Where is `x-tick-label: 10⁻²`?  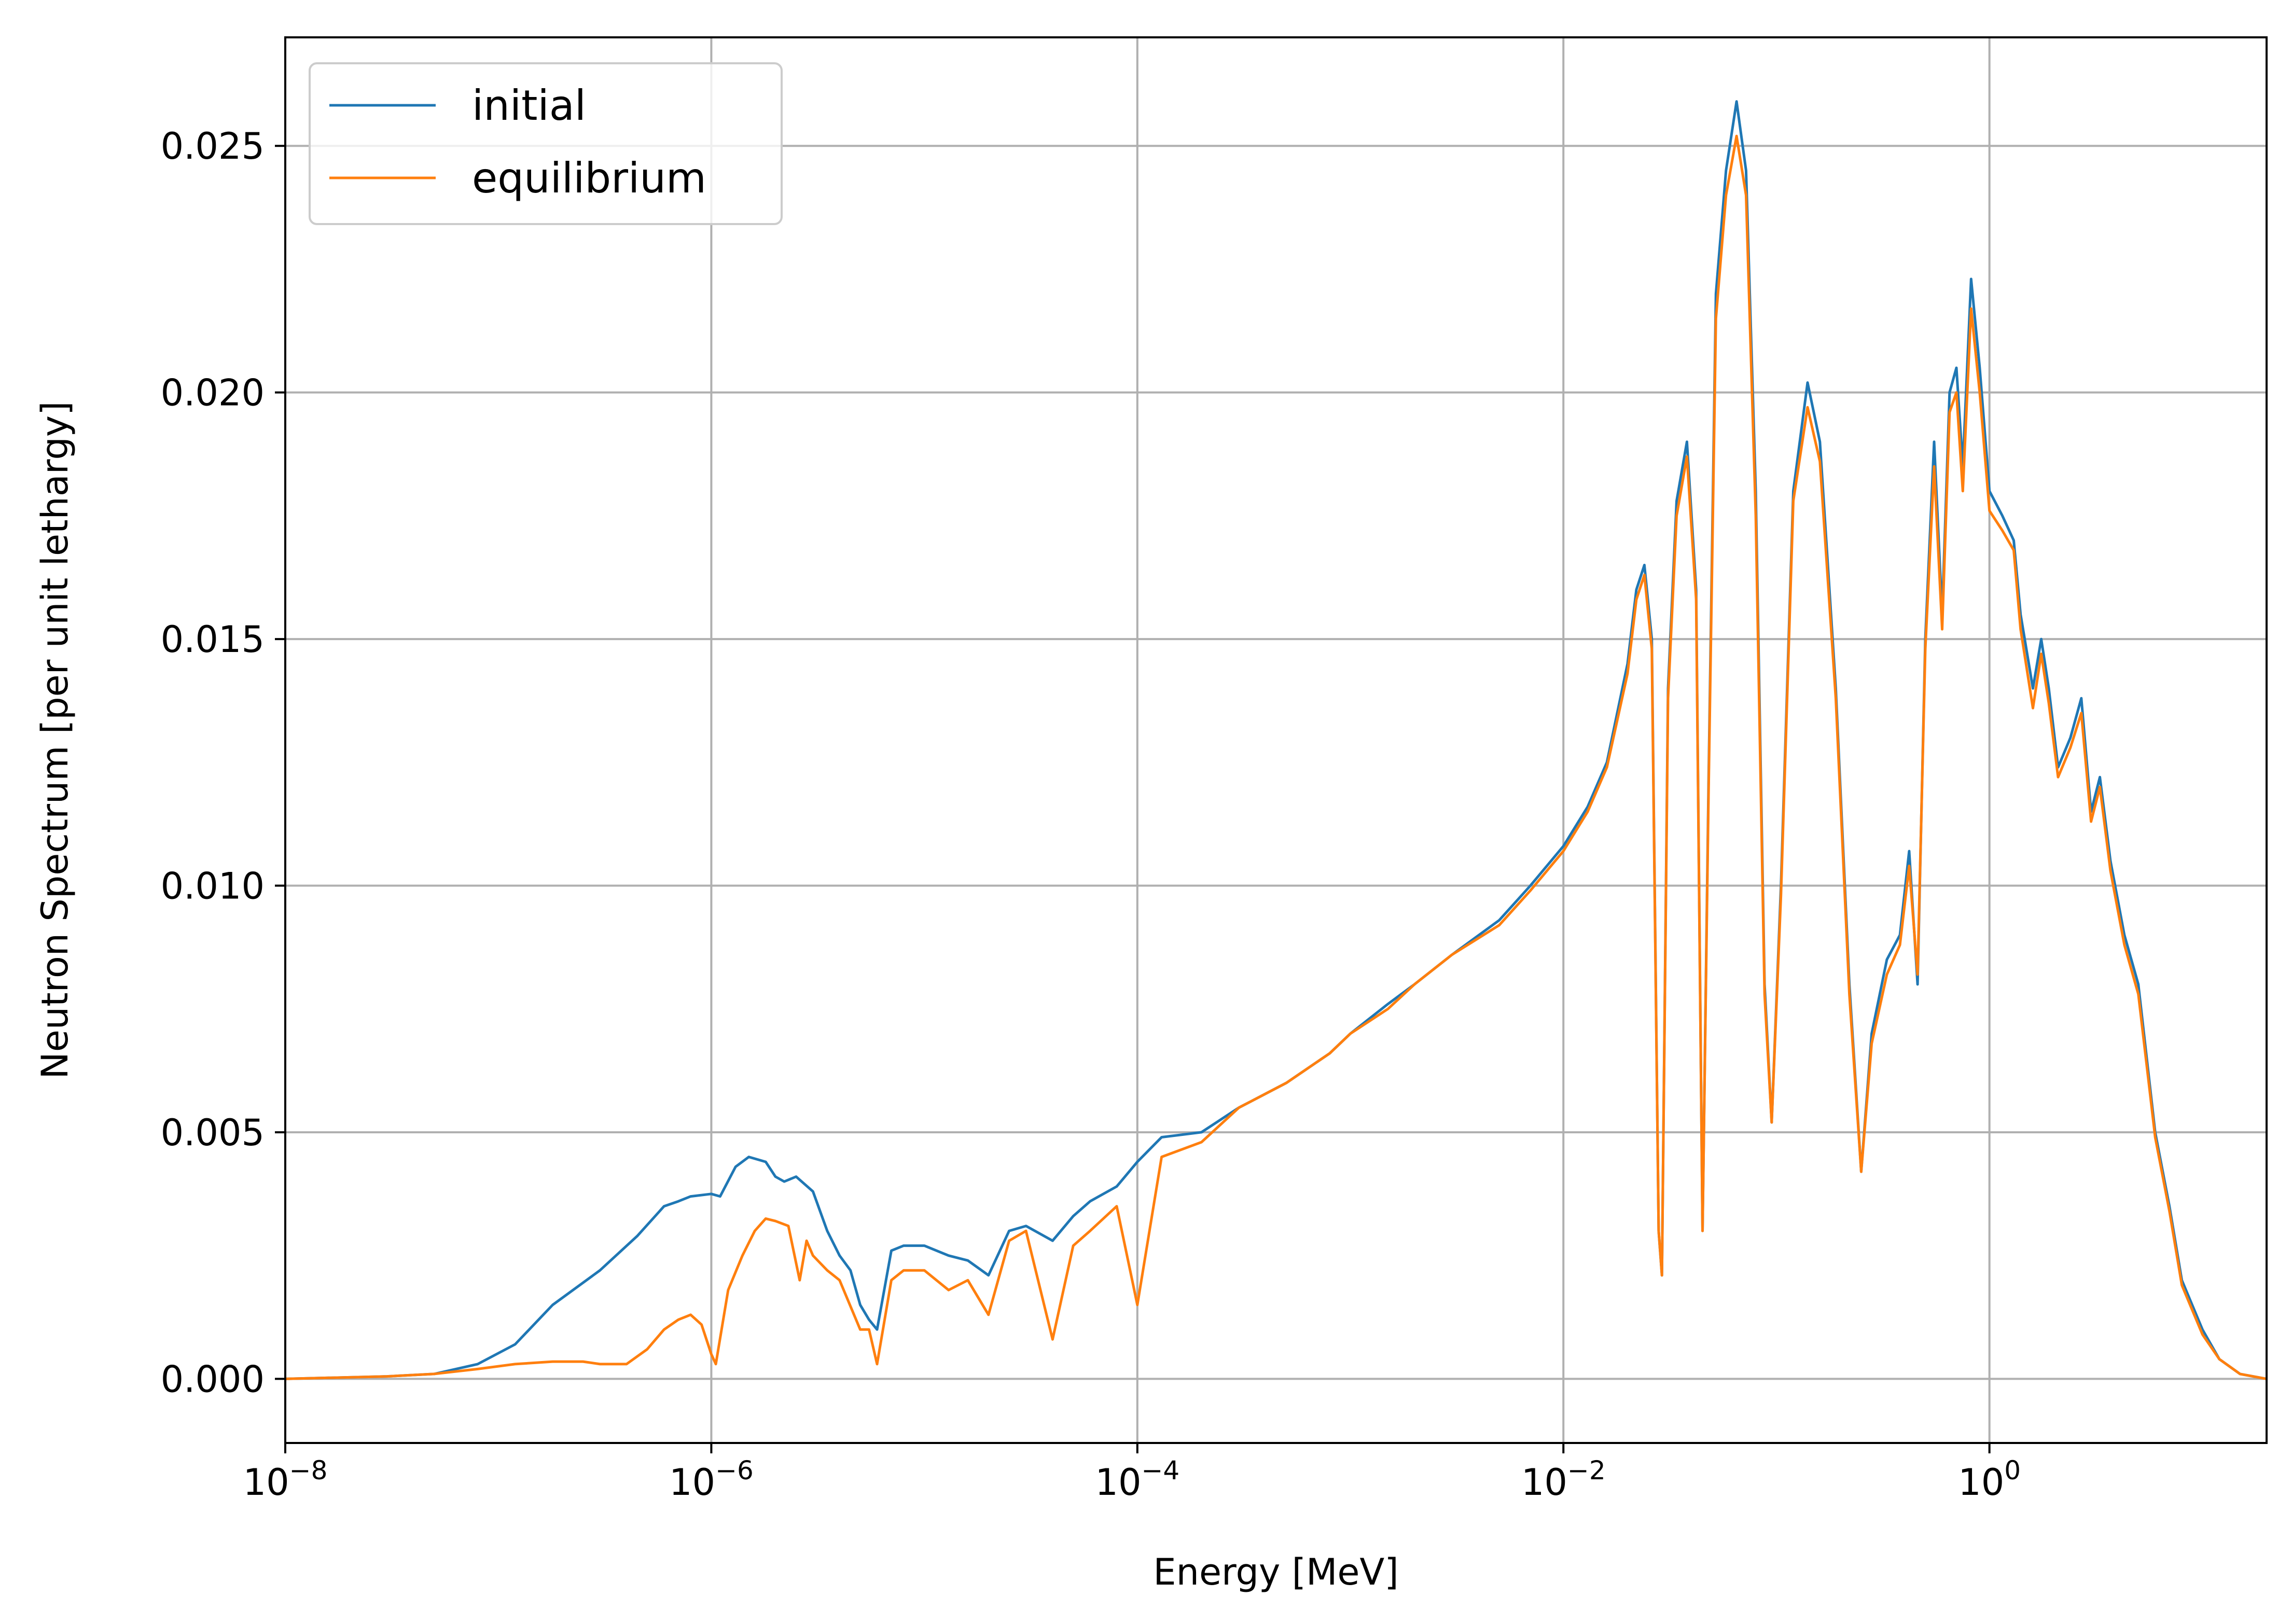 x-tick-label: 10⁻² is located at coordinates (1563, 1480).